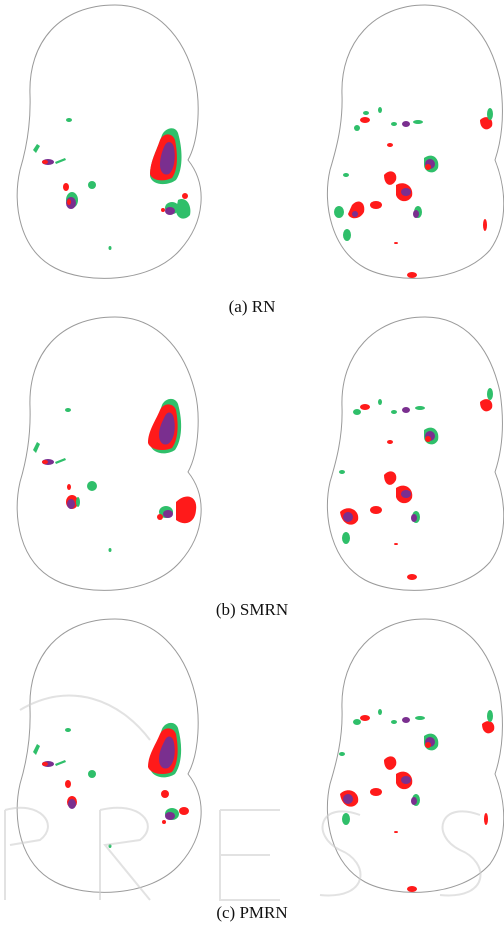 The height and width of the screenshot is (925, 504). I want to click on caption-a: (a) RN, so click(252, 306).